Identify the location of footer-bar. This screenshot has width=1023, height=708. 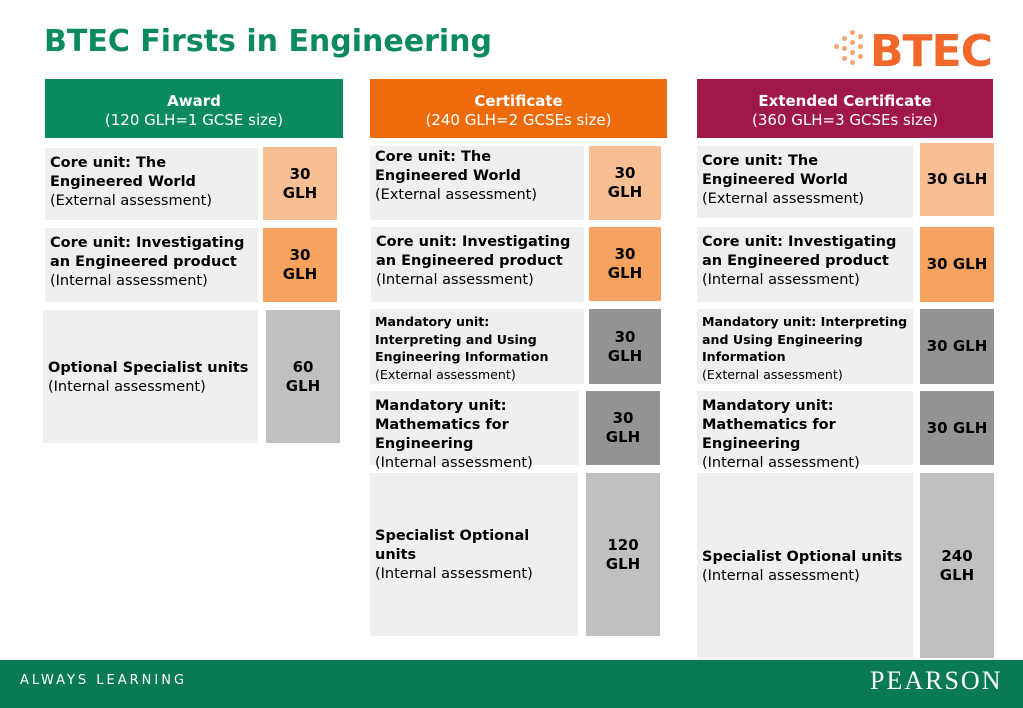
(511, 684).